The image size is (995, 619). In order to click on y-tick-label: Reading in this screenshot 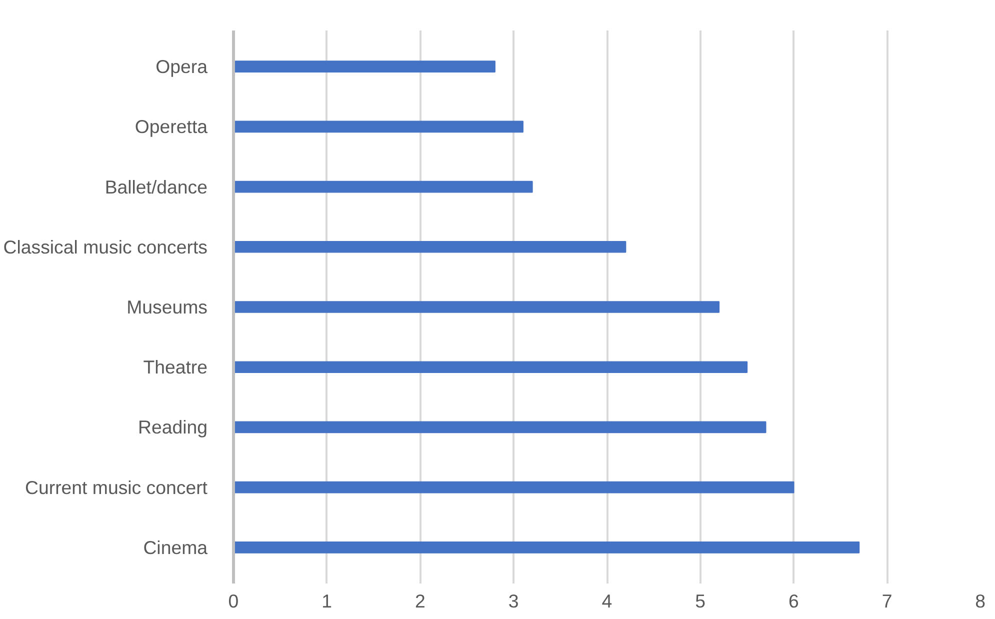, I will do `click(173, 427)`.